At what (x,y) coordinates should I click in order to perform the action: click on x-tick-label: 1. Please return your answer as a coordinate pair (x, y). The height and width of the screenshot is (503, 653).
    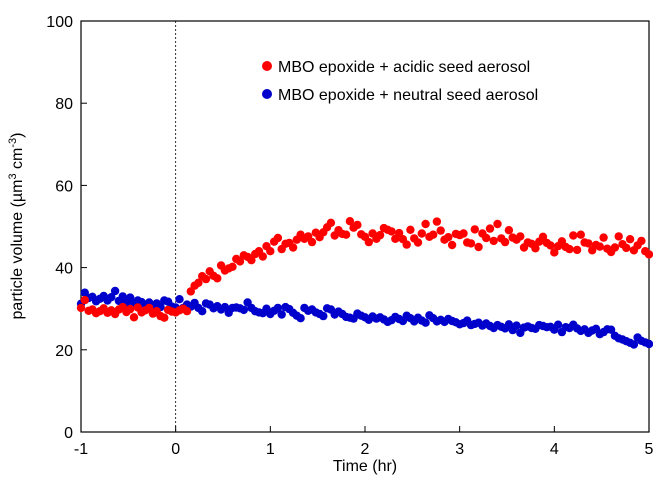
    Looking at the image, I should click on (270, 449).